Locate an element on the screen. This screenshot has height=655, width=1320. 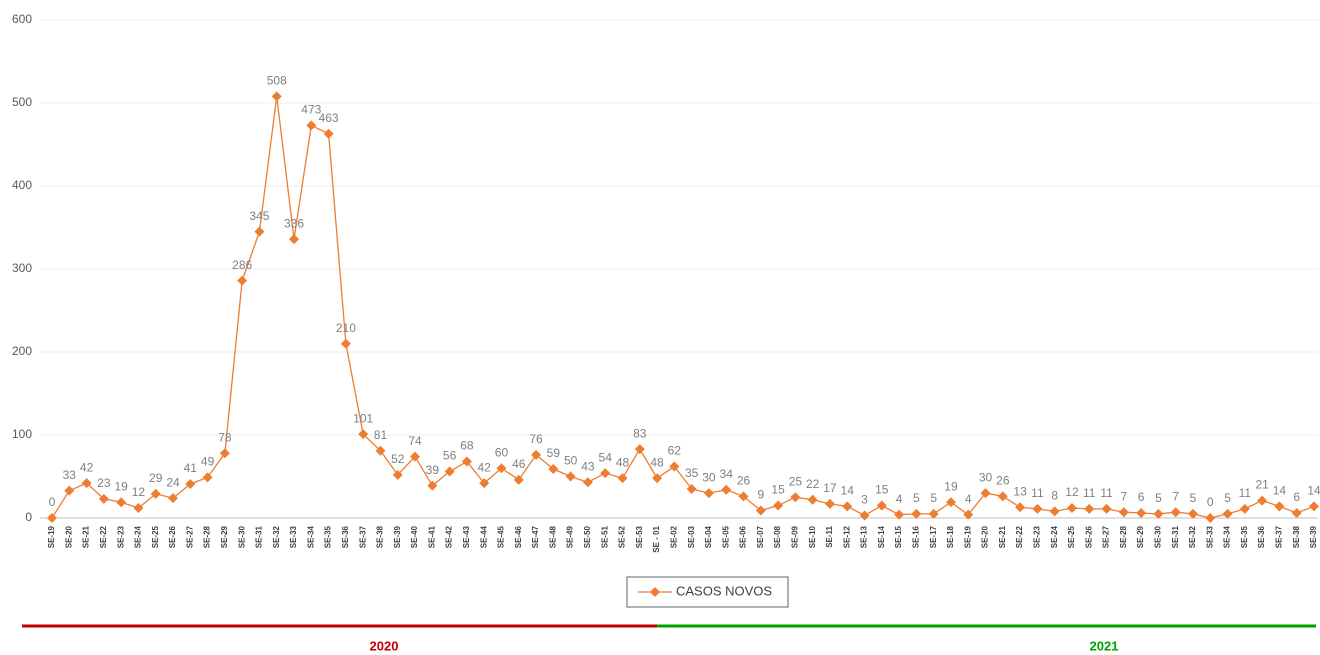
data-label: 62 is located at coordinates (675, 451).